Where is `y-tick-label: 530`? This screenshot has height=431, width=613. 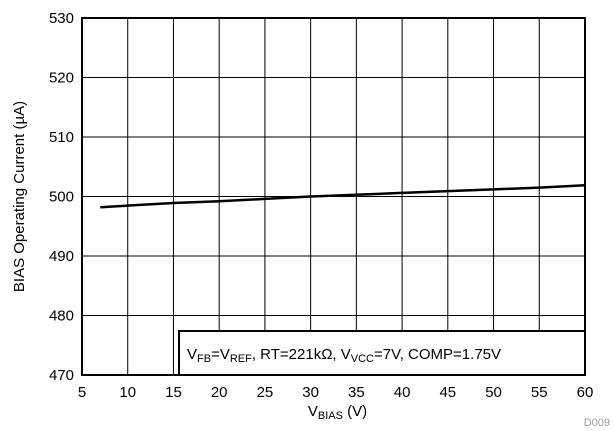 y-tick-label: 530 is located at coordinates (61, 18).